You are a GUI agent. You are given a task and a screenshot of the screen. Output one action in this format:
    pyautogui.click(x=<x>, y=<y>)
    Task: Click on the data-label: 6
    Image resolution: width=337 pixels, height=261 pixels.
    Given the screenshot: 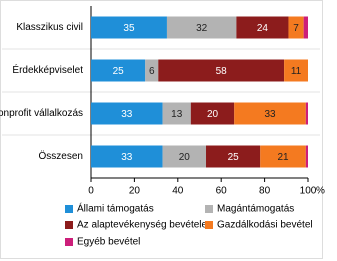 What is the action you would take?
    pyautogui.click(x=152, y=71)
    